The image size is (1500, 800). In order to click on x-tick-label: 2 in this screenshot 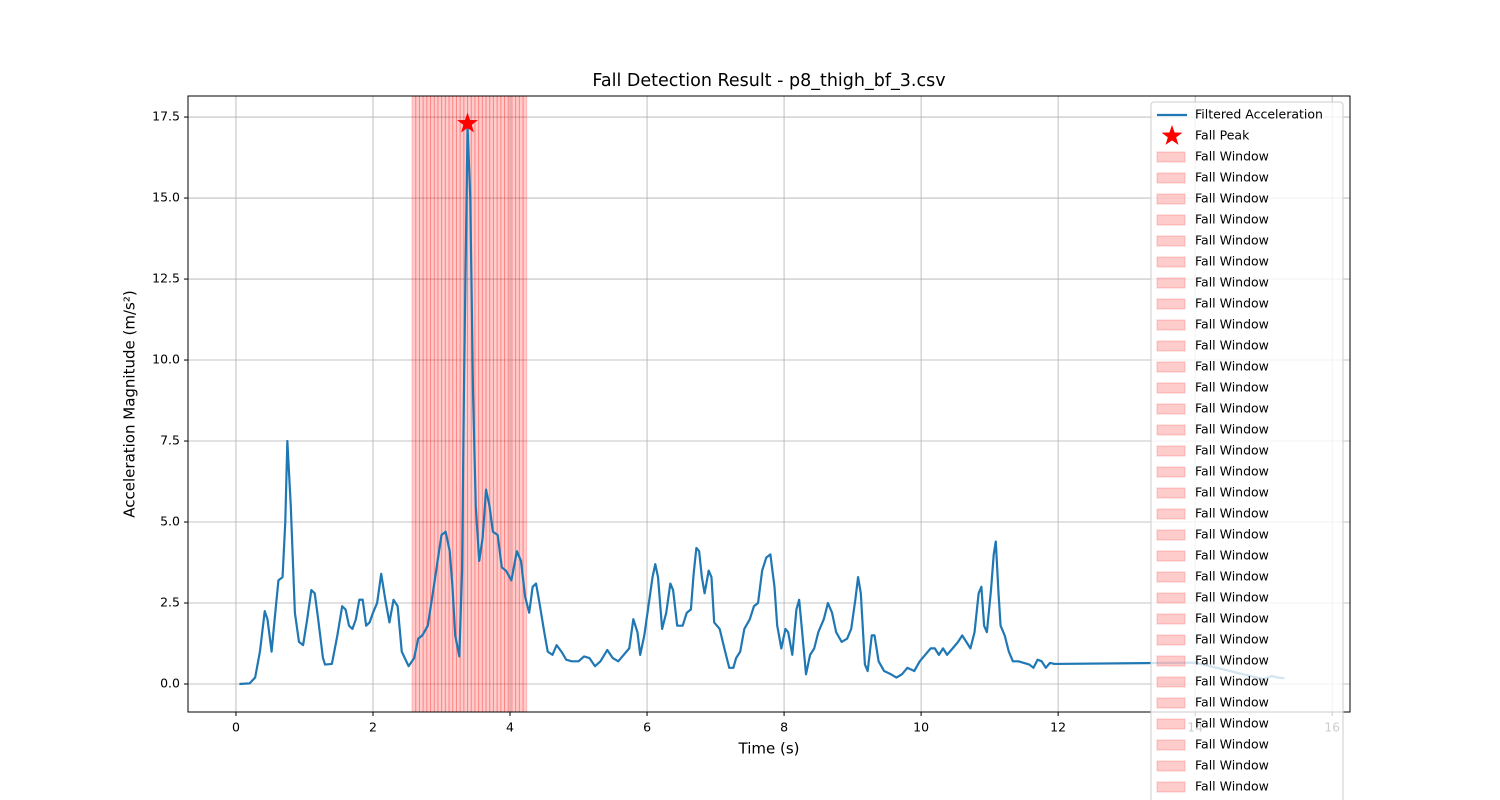, I will do `click(373, 727)`.